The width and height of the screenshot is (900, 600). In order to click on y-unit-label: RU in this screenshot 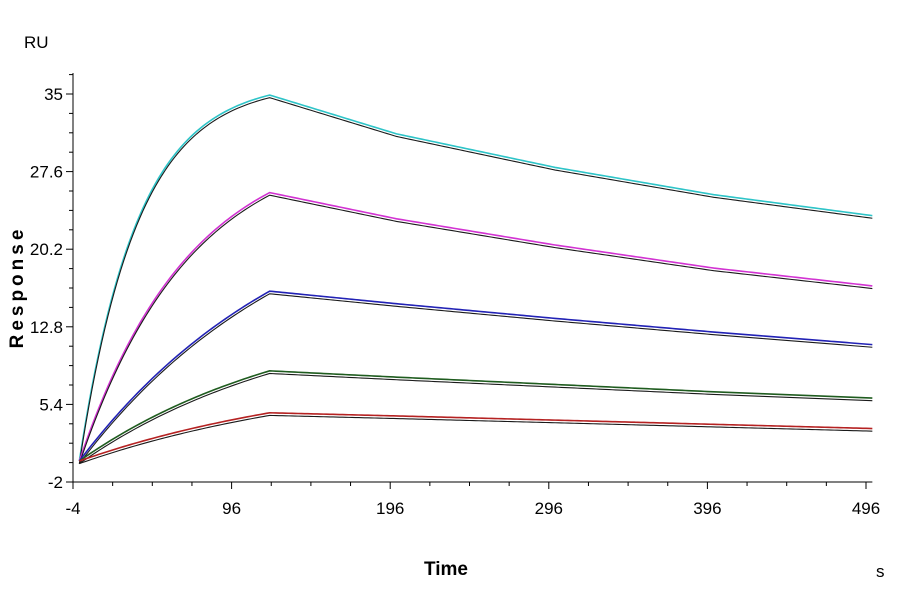, I will do `click(36, 42)`.